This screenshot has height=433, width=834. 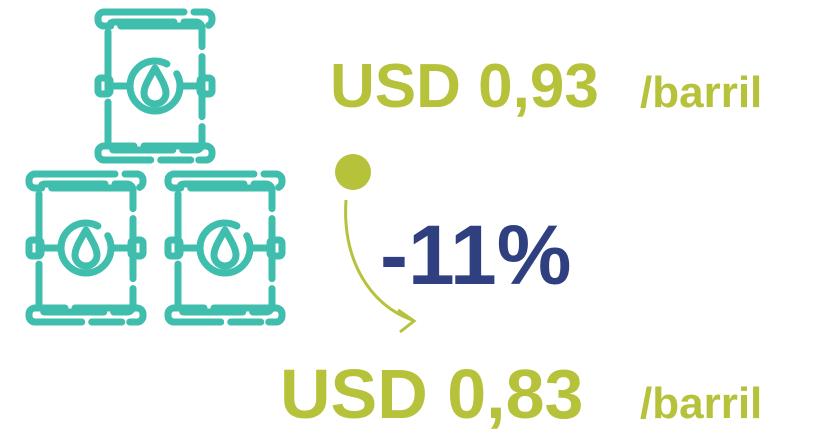 I want to click on arrow-head, so click(x=407, y=321).